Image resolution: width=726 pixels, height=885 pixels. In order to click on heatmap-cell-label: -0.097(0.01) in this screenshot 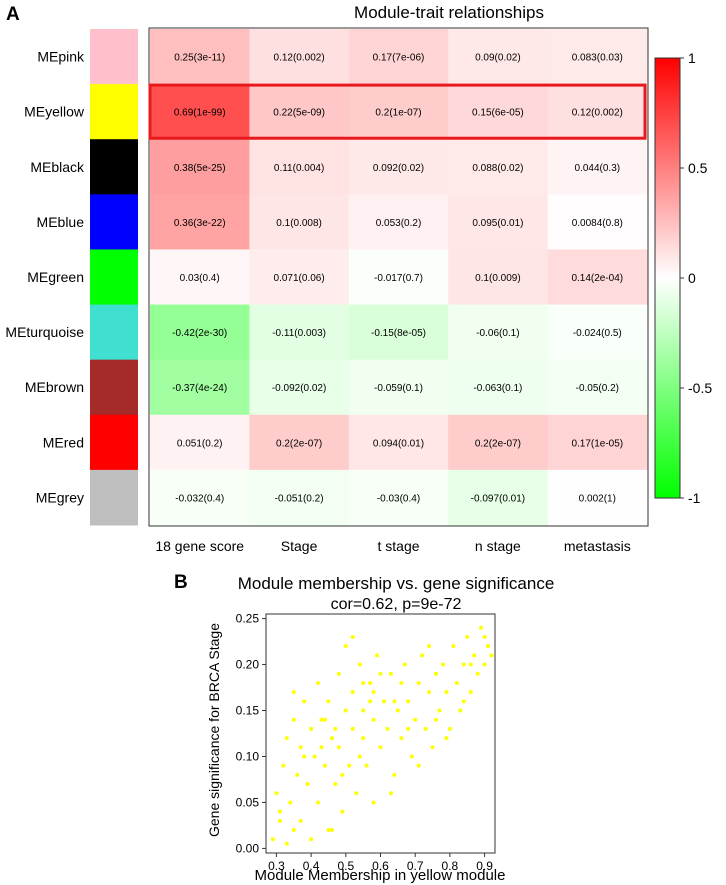, I will do `click(498, 498)`.